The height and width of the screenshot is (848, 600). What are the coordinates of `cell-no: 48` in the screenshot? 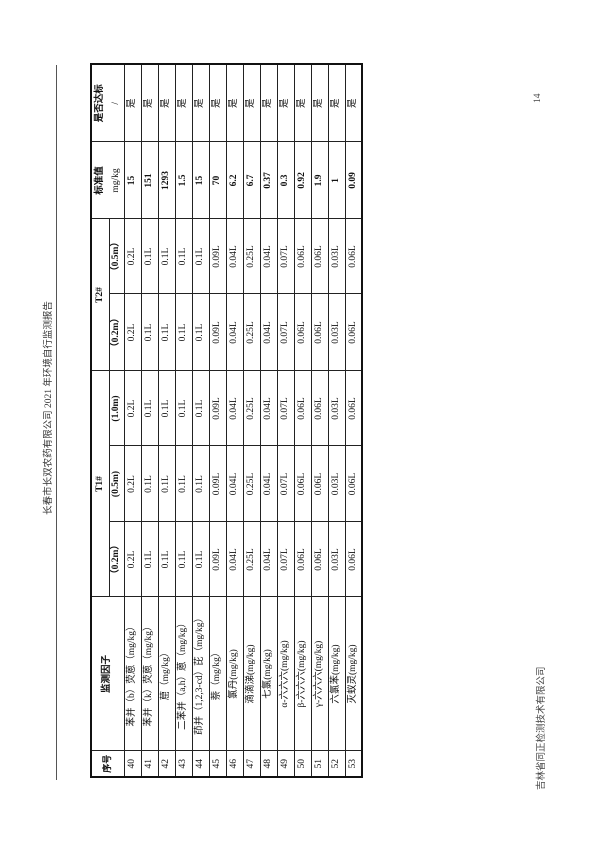 It's located at (268, 764).